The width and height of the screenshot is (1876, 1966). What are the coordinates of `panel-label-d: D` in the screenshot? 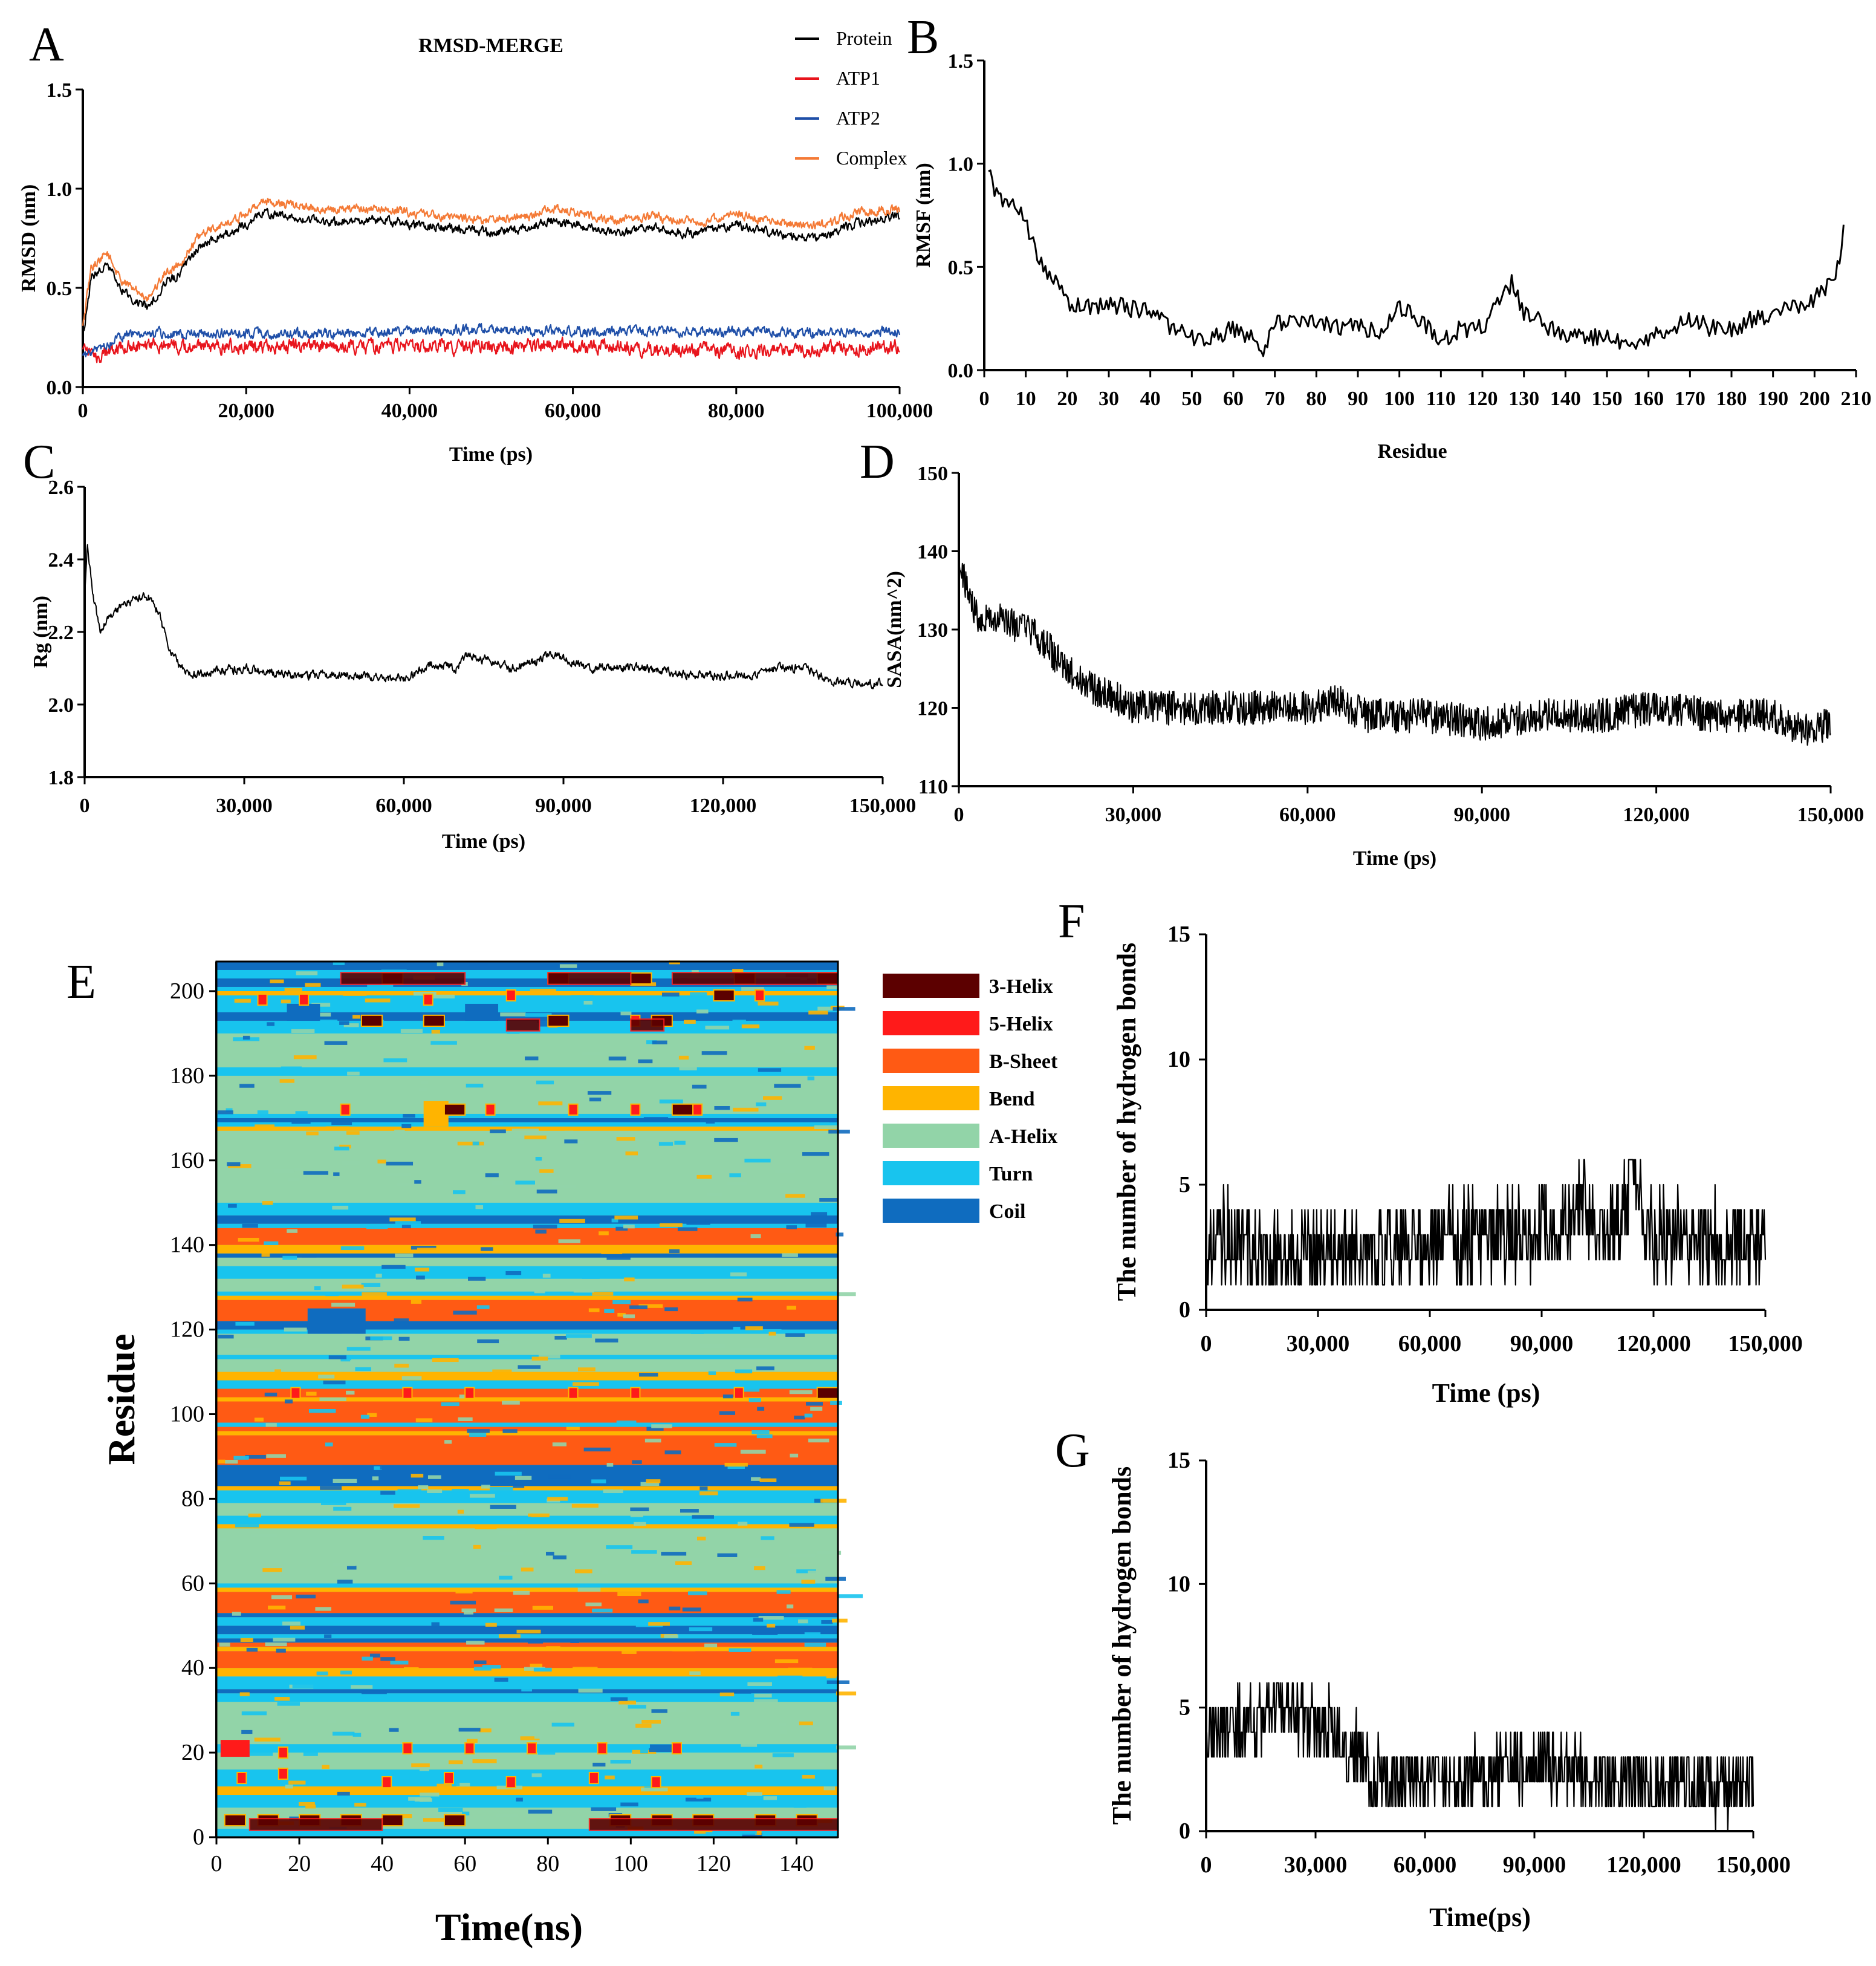 It's located at (877, 462).